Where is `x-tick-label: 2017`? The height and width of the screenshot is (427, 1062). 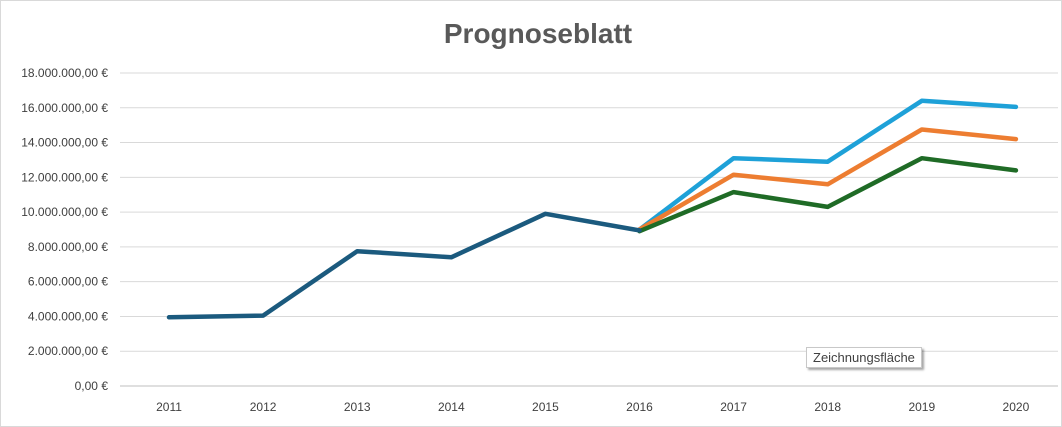 x-tick-label: 2017 is located at coordinates (733, 407).